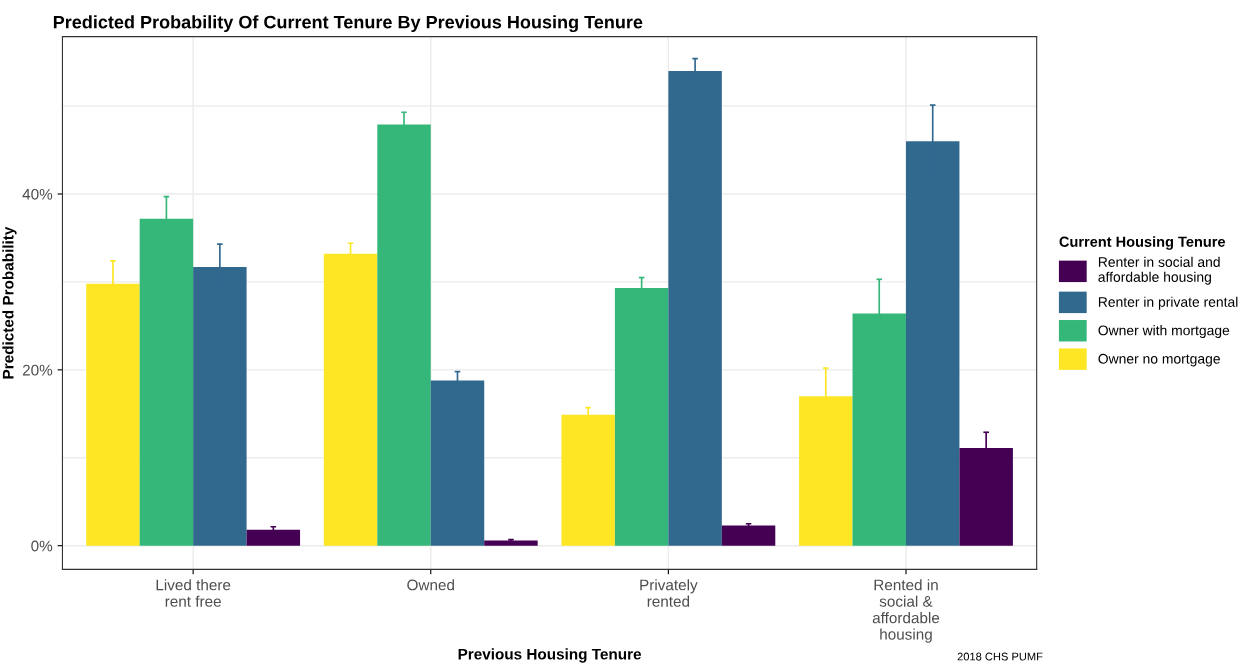 The height and width of the screenshot is (666, 1249). What do you see at coordinates (1164, 332) in the screenshot?
I see `legend-label: Owner with mortgage` at bounding box center [1164, 332].